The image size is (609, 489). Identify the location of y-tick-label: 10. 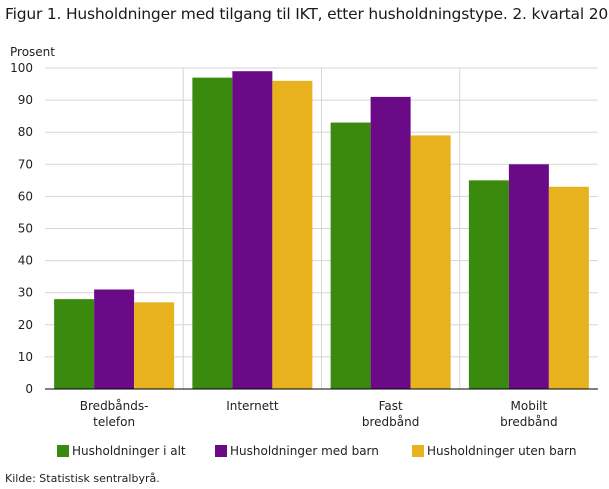
(25, 357).